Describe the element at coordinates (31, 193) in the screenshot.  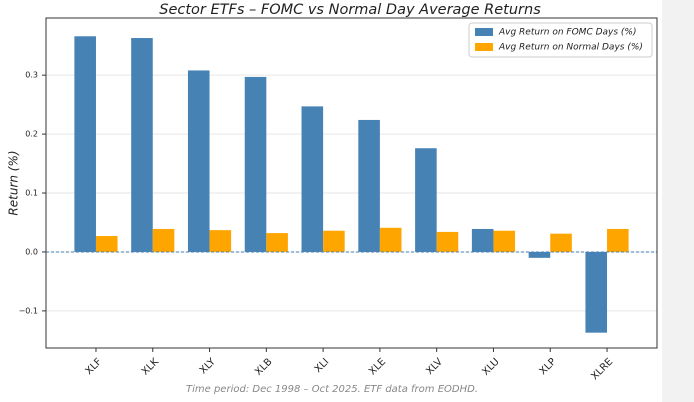
I see `y-tick-label: 0.1` at that location.